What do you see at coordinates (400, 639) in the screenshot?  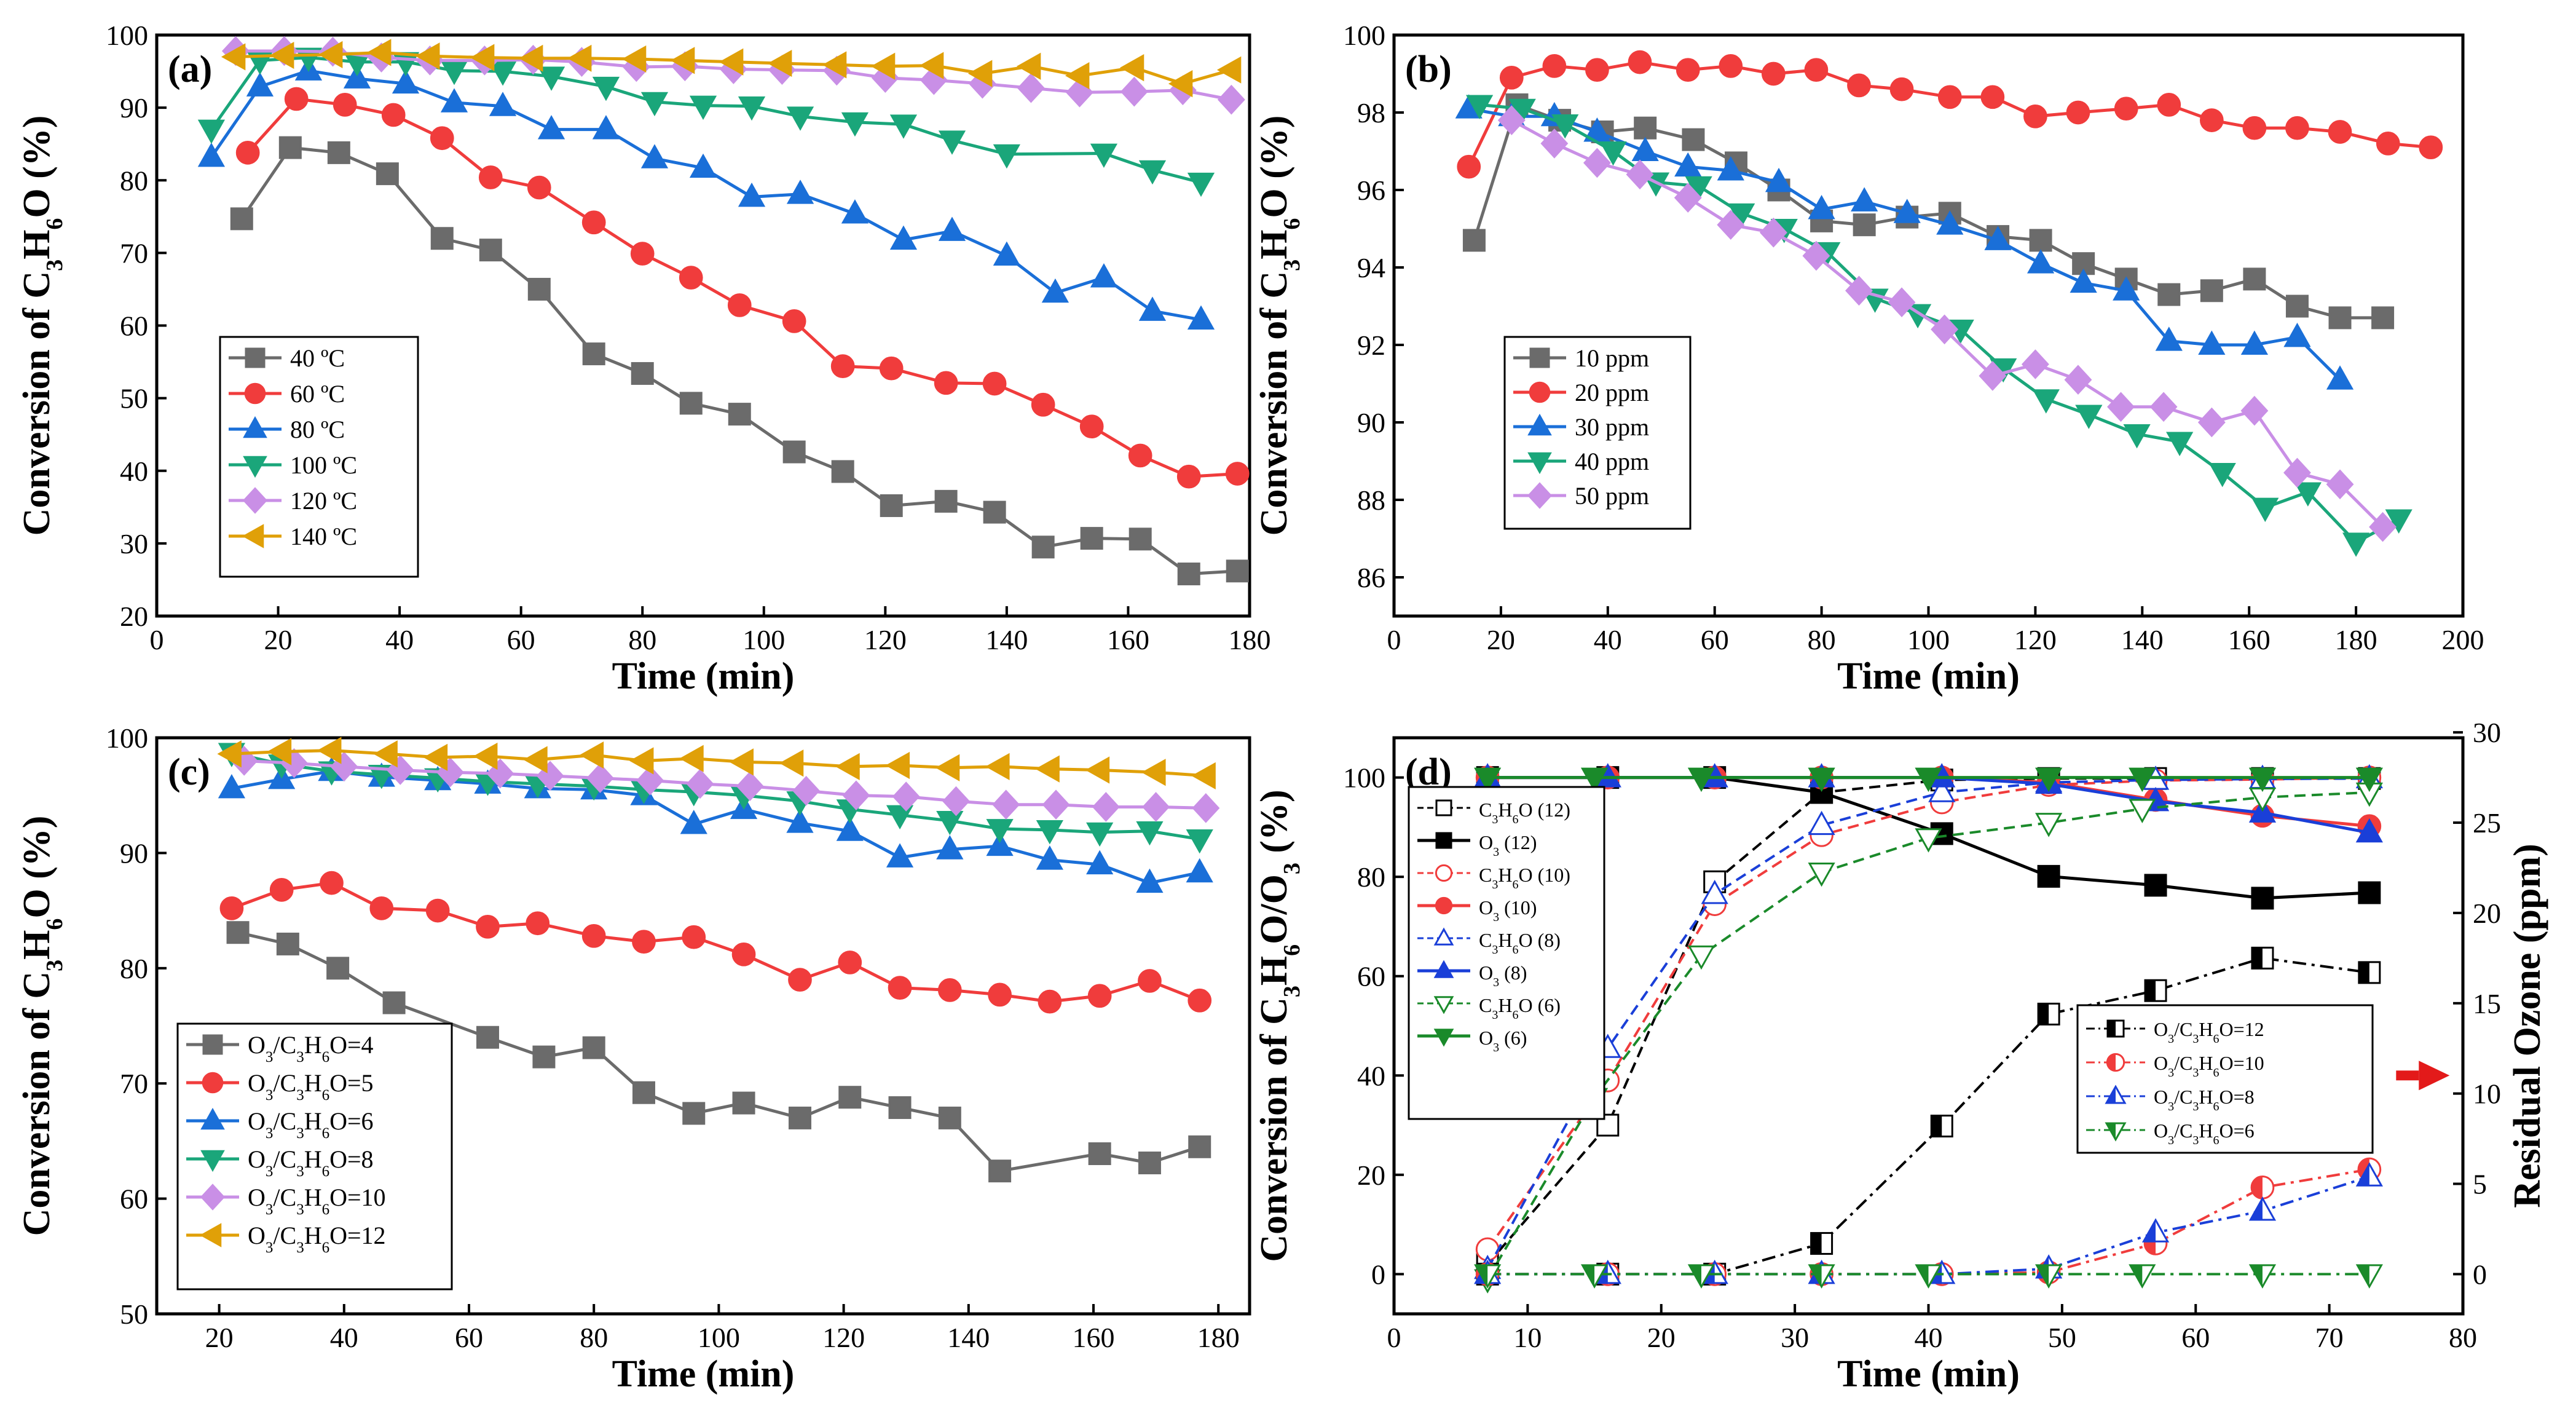 I see `x-tick-label: 40` at bounding box center [400, 639].